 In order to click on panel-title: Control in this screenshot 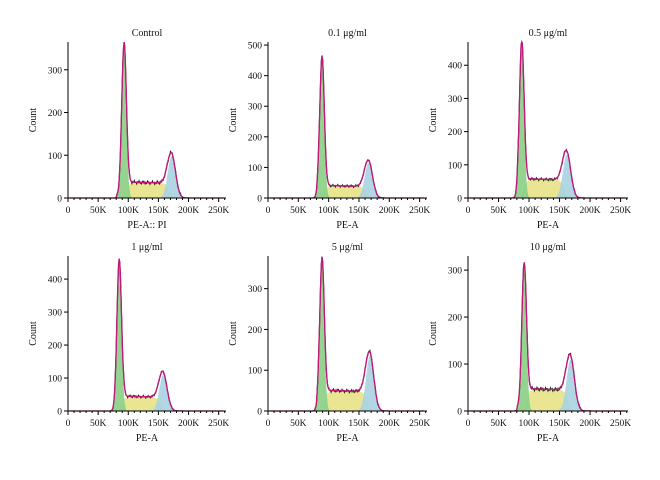, I will do `click(147, 33)`.